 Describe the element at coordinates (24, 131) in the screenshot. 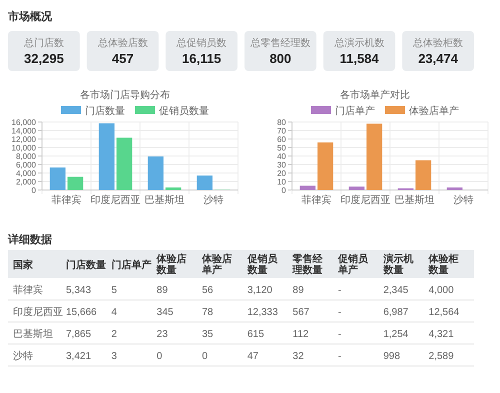

I see `y-tick-label: 14,000` at that location.